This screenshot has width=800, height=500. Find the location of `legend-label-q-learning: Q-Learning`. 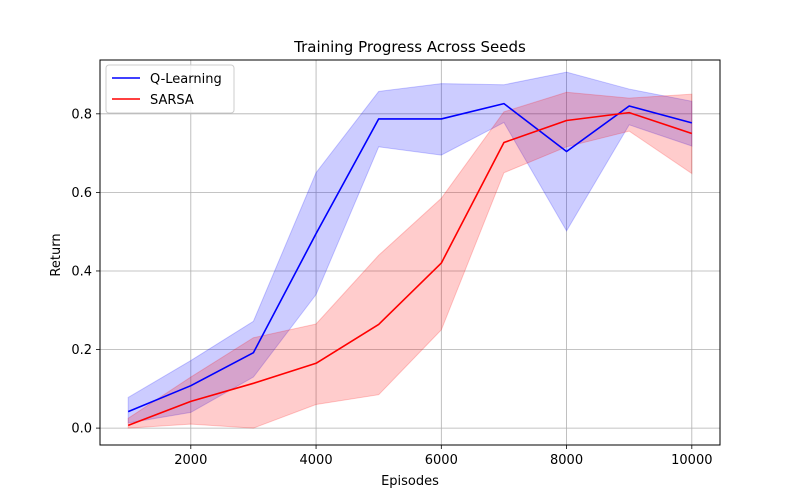

legend-label-q-learning: Q-Learning is located at coordinates (186, 79).